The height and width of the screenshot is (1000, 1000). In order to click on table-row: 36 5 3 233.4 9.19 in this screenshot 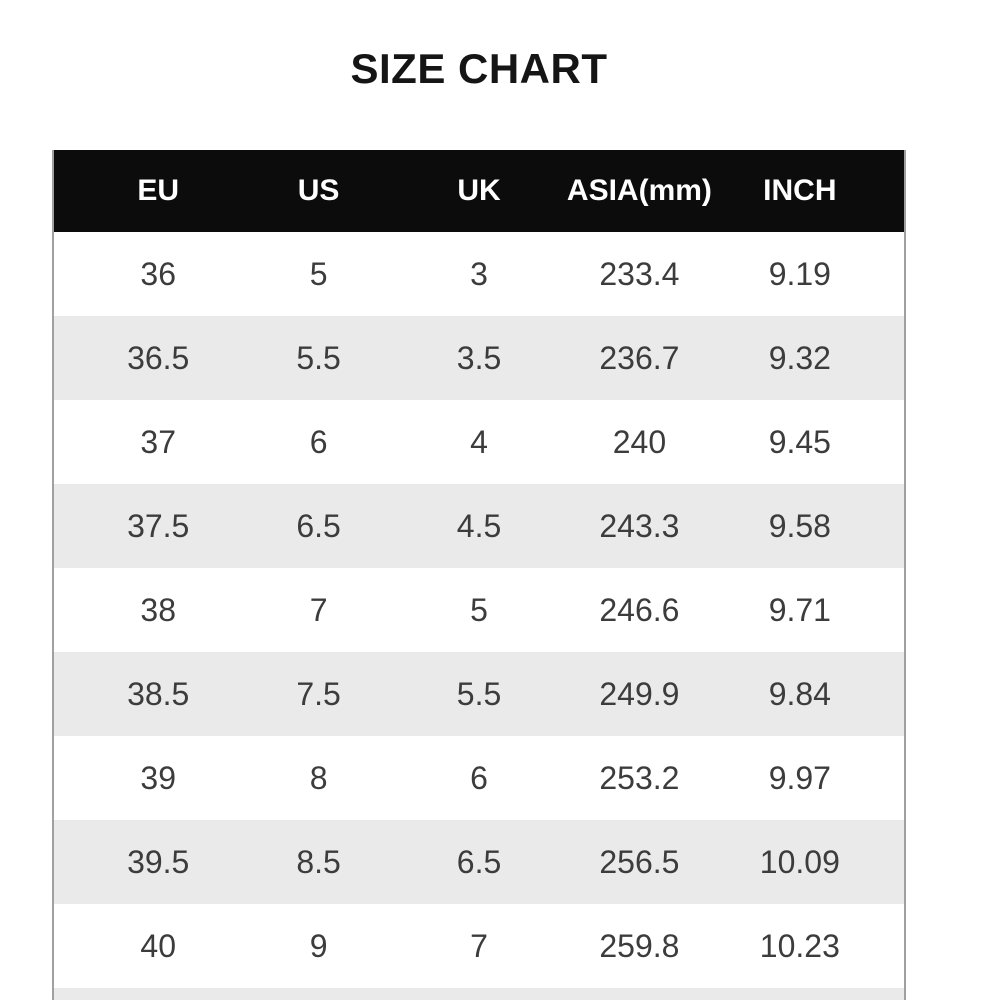, I will do `click(479, 274)`.